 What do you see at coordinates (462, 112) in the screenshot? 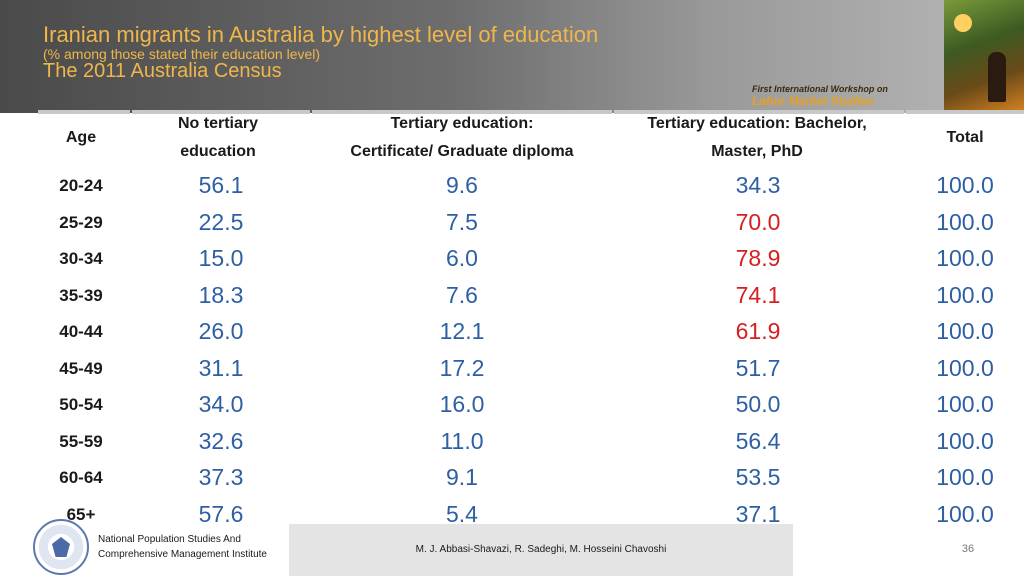
I see `header-rule-certificate` at bounding box center [462, 112].